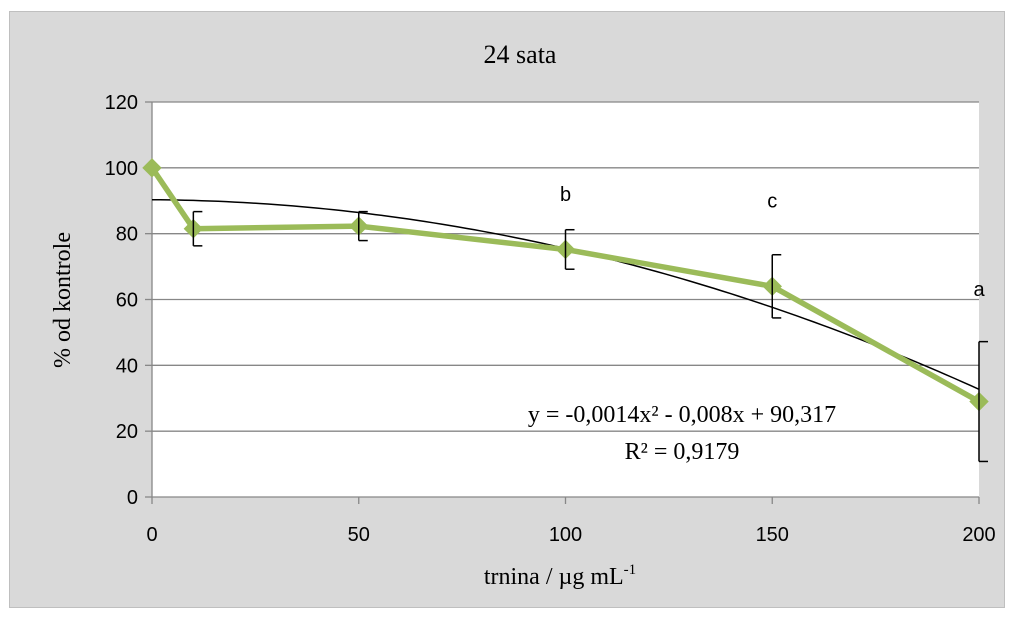 The width and height of the screenshot is (1014, 617). I want to click on chart-title: 24 sata, so click(520, 54).